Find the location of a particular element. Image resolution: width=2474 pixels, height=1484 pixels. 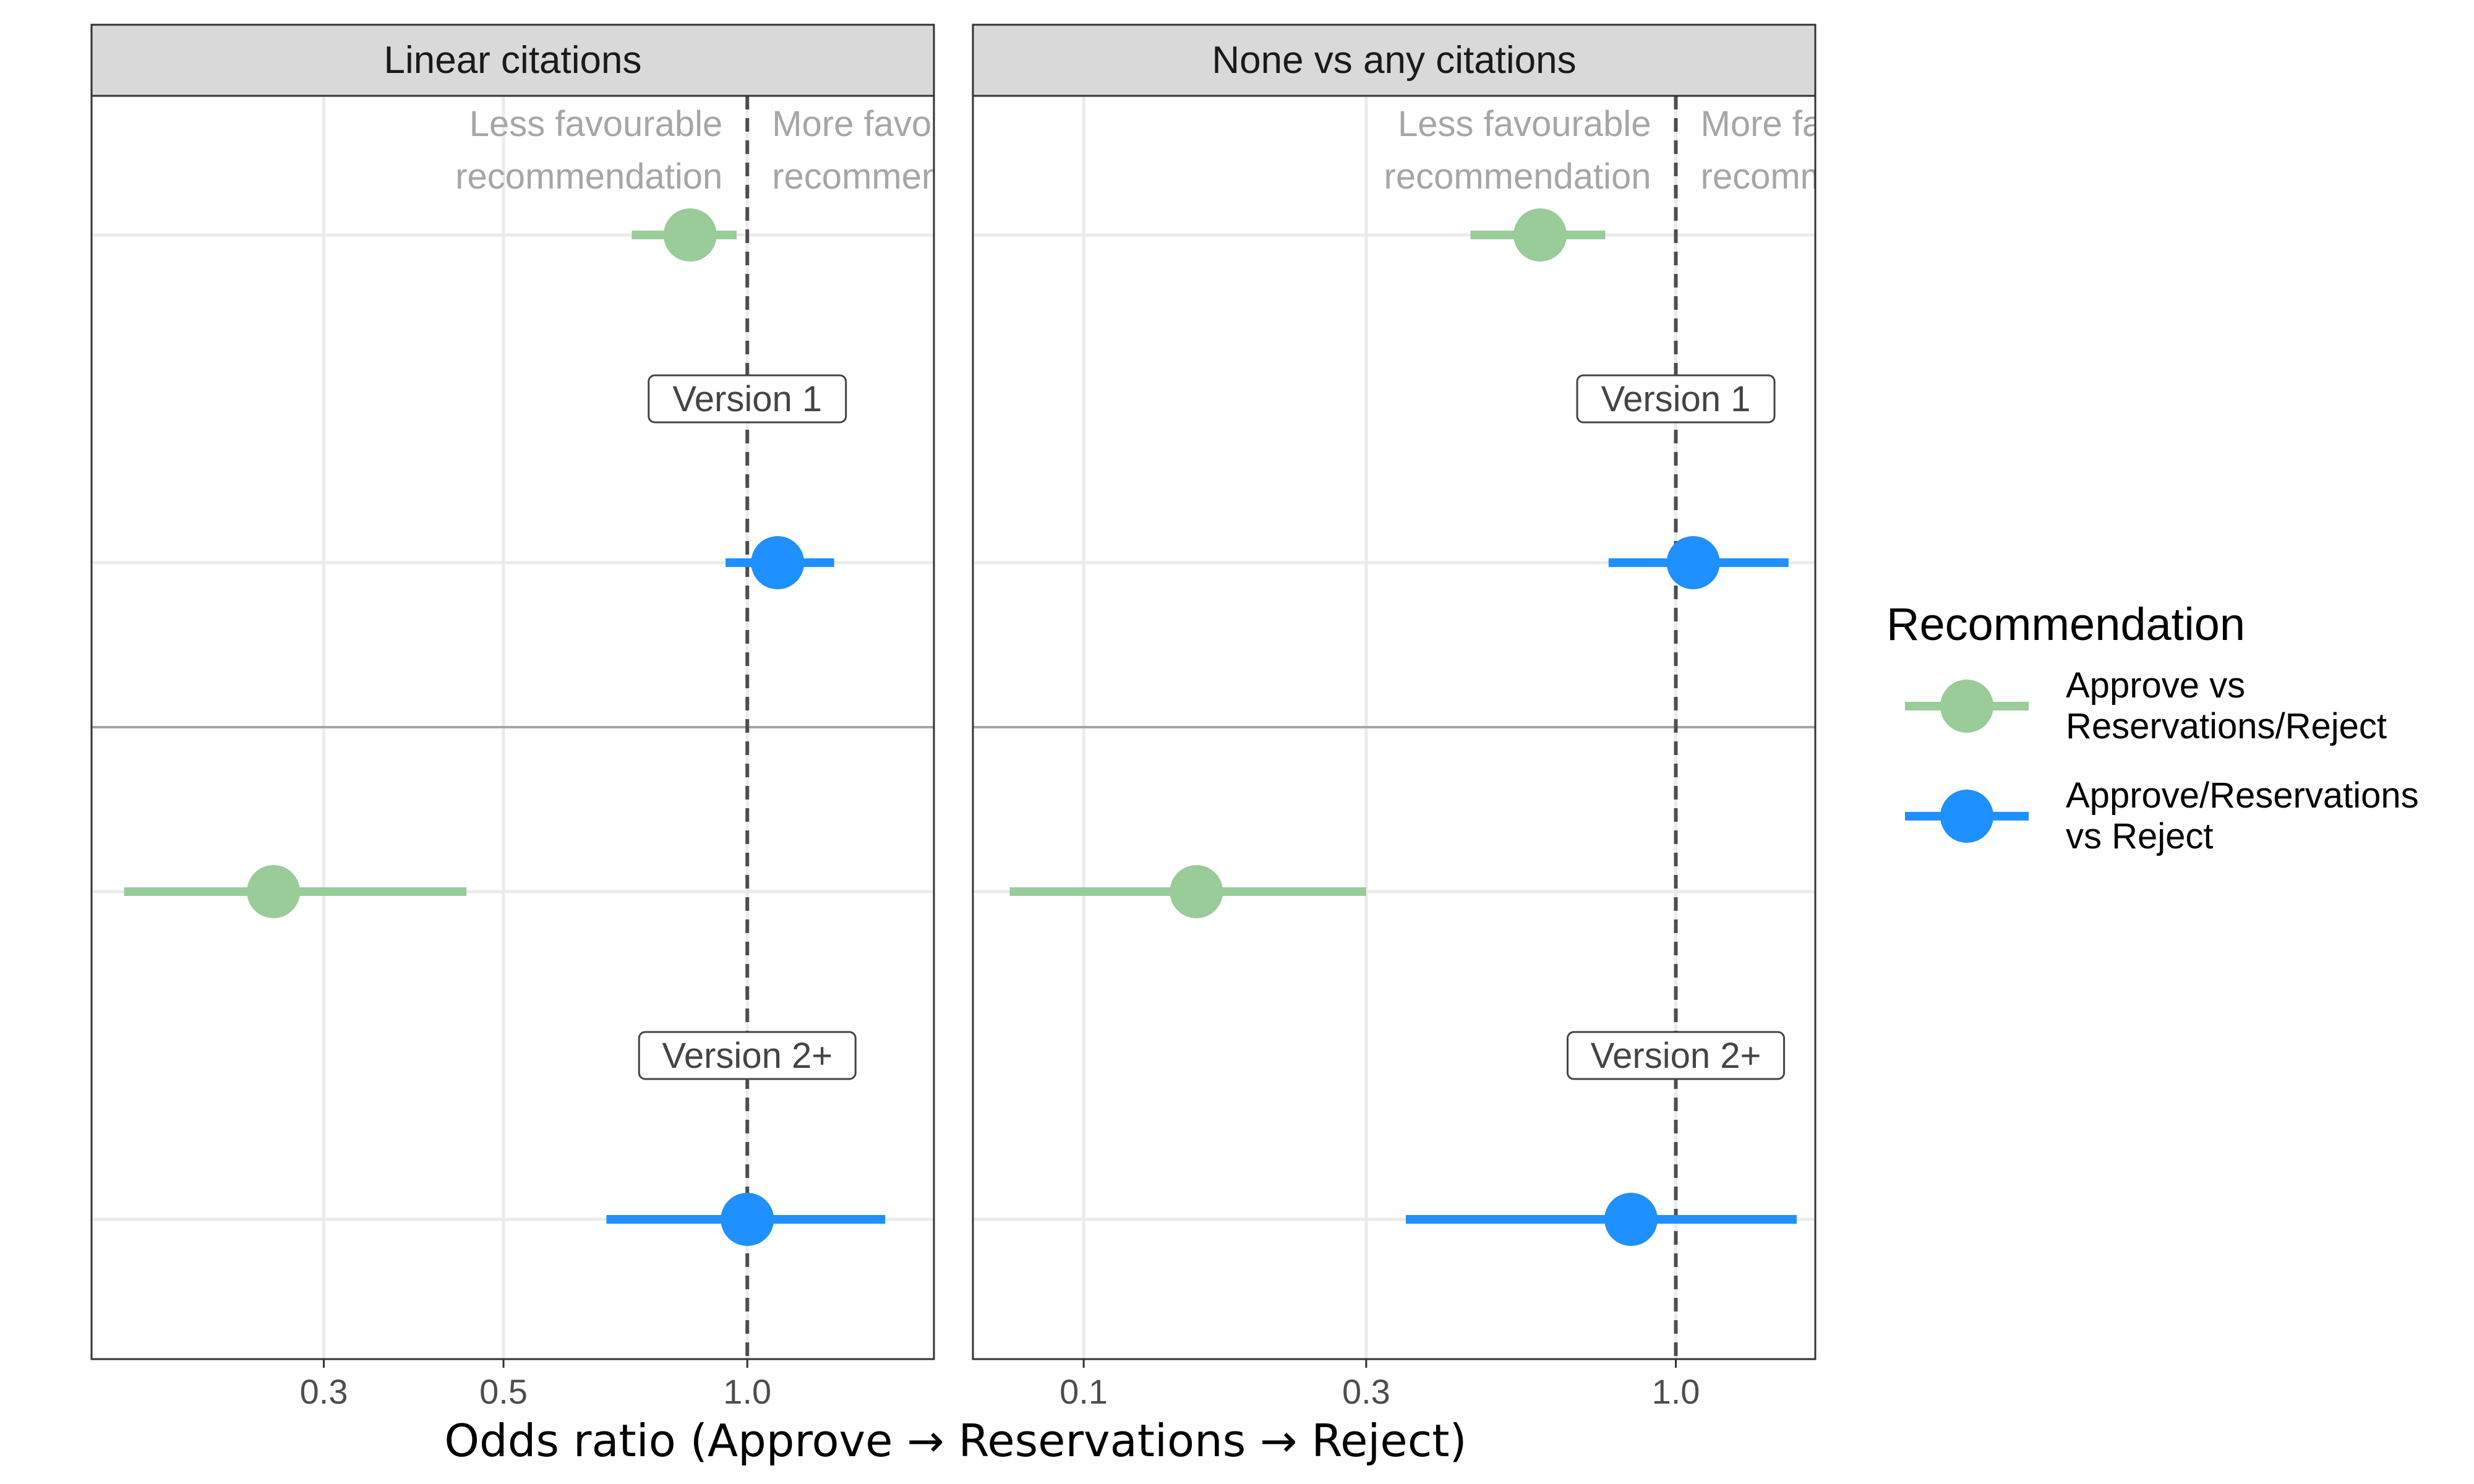

x-tick-label: 0.1 is located at coordinates (1083, 1391).